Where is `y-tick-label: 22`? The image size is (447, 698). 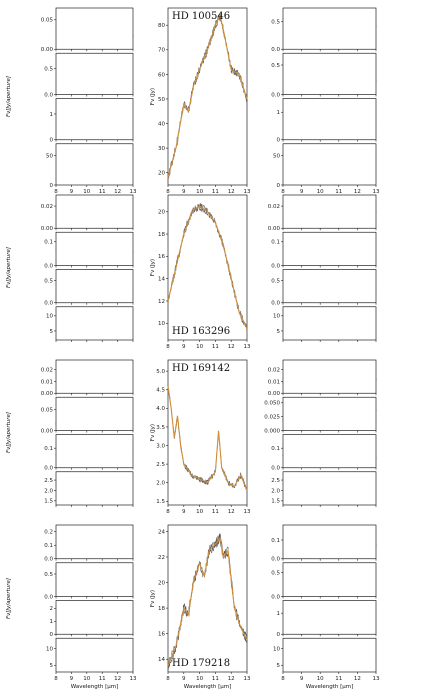 y-tick-label: 22 is located at coordinates (161, 558).